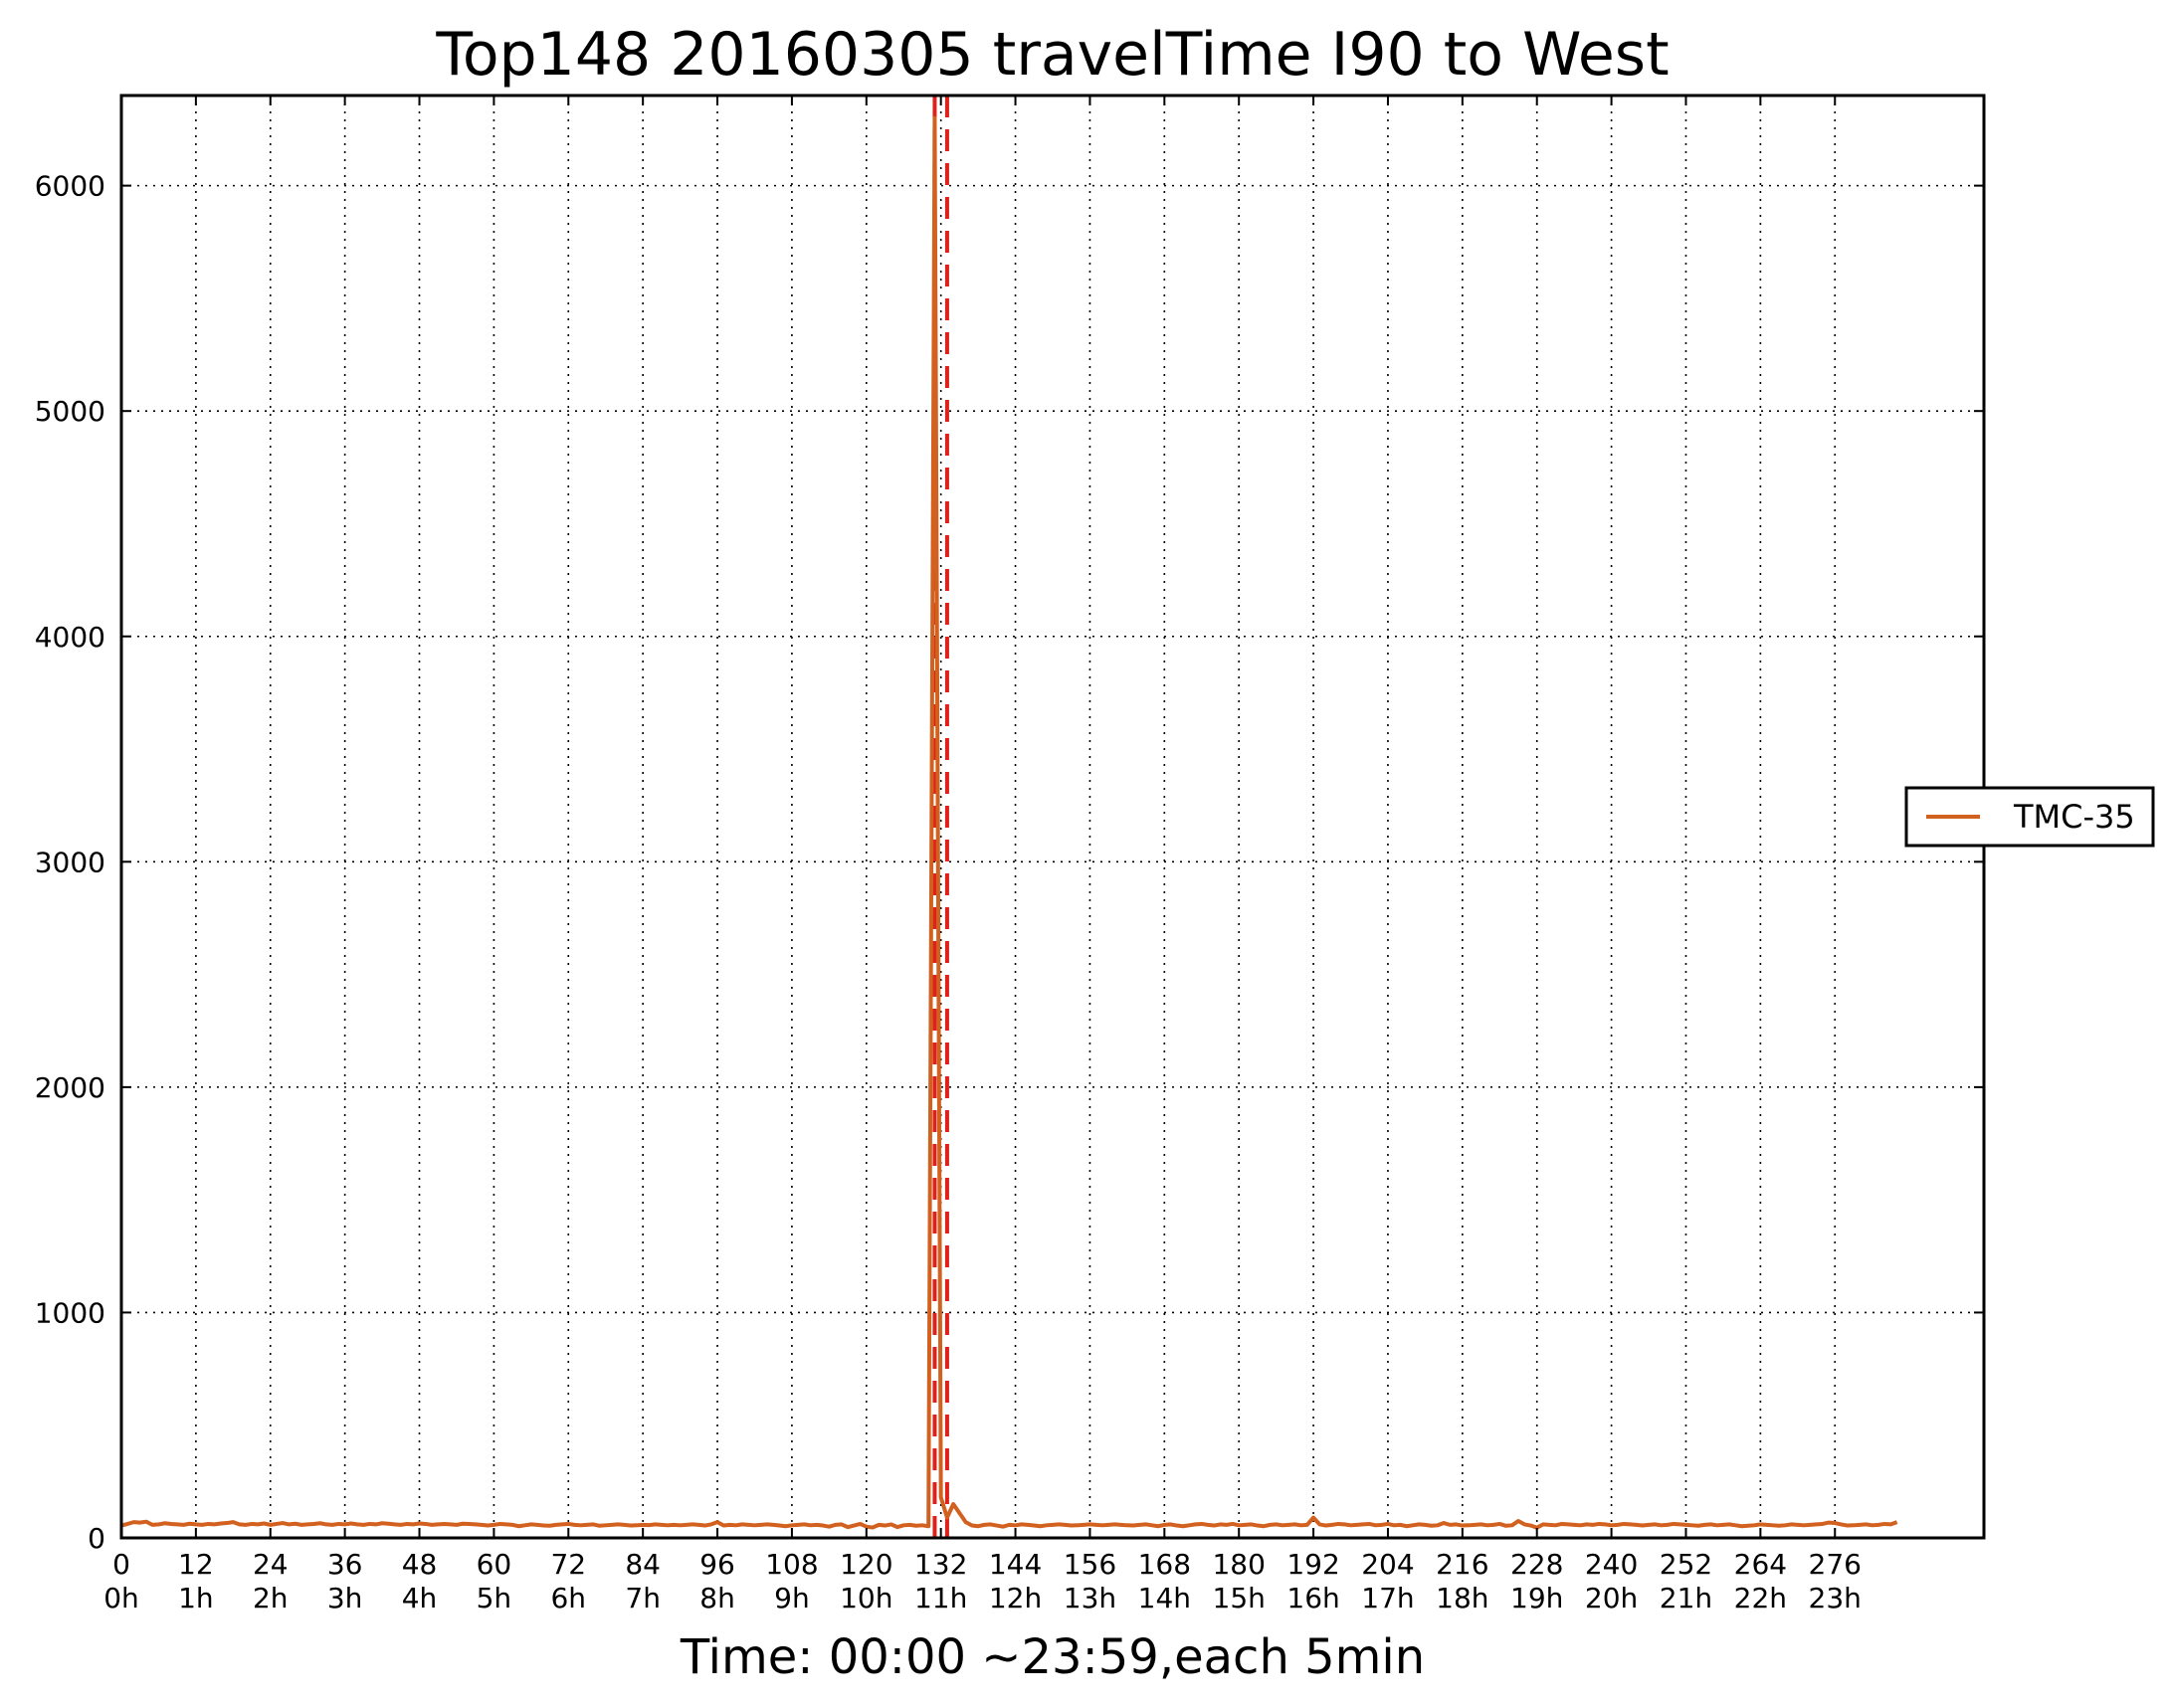  Describe the element at coordinates (1312, 1565) in the screenshot. I see `x-tick-label: 192` at that location.